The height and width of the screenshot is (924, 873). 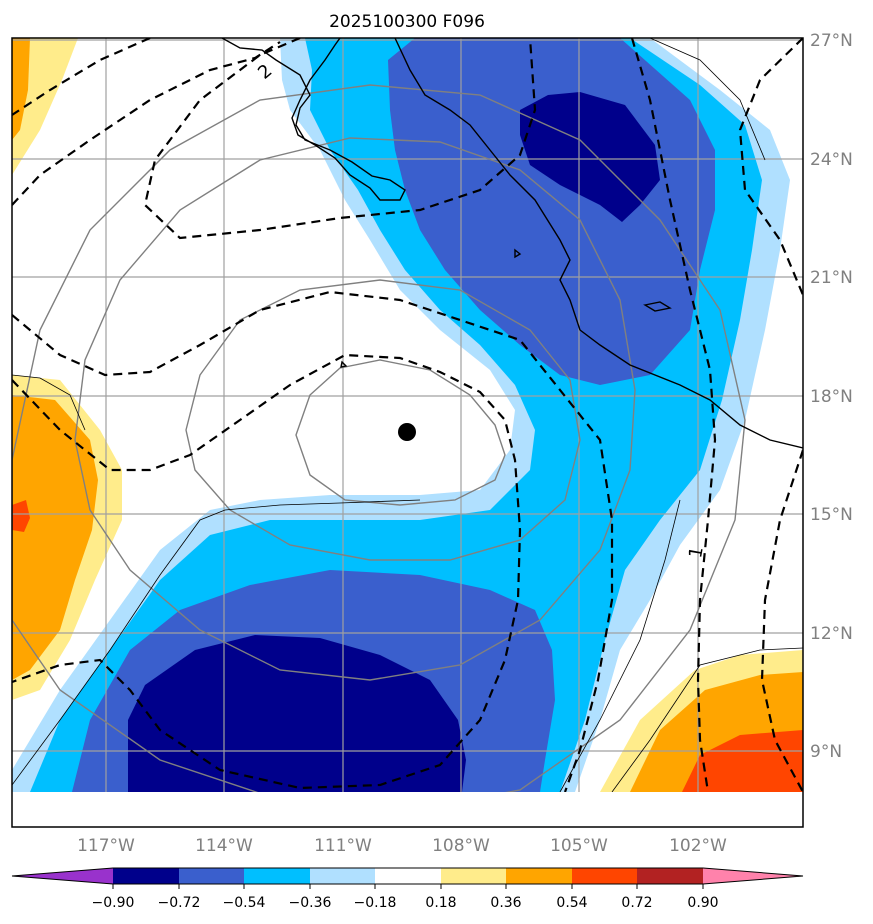 I want to click on lat-label-21: 21°N, so click(x=831, y=278).